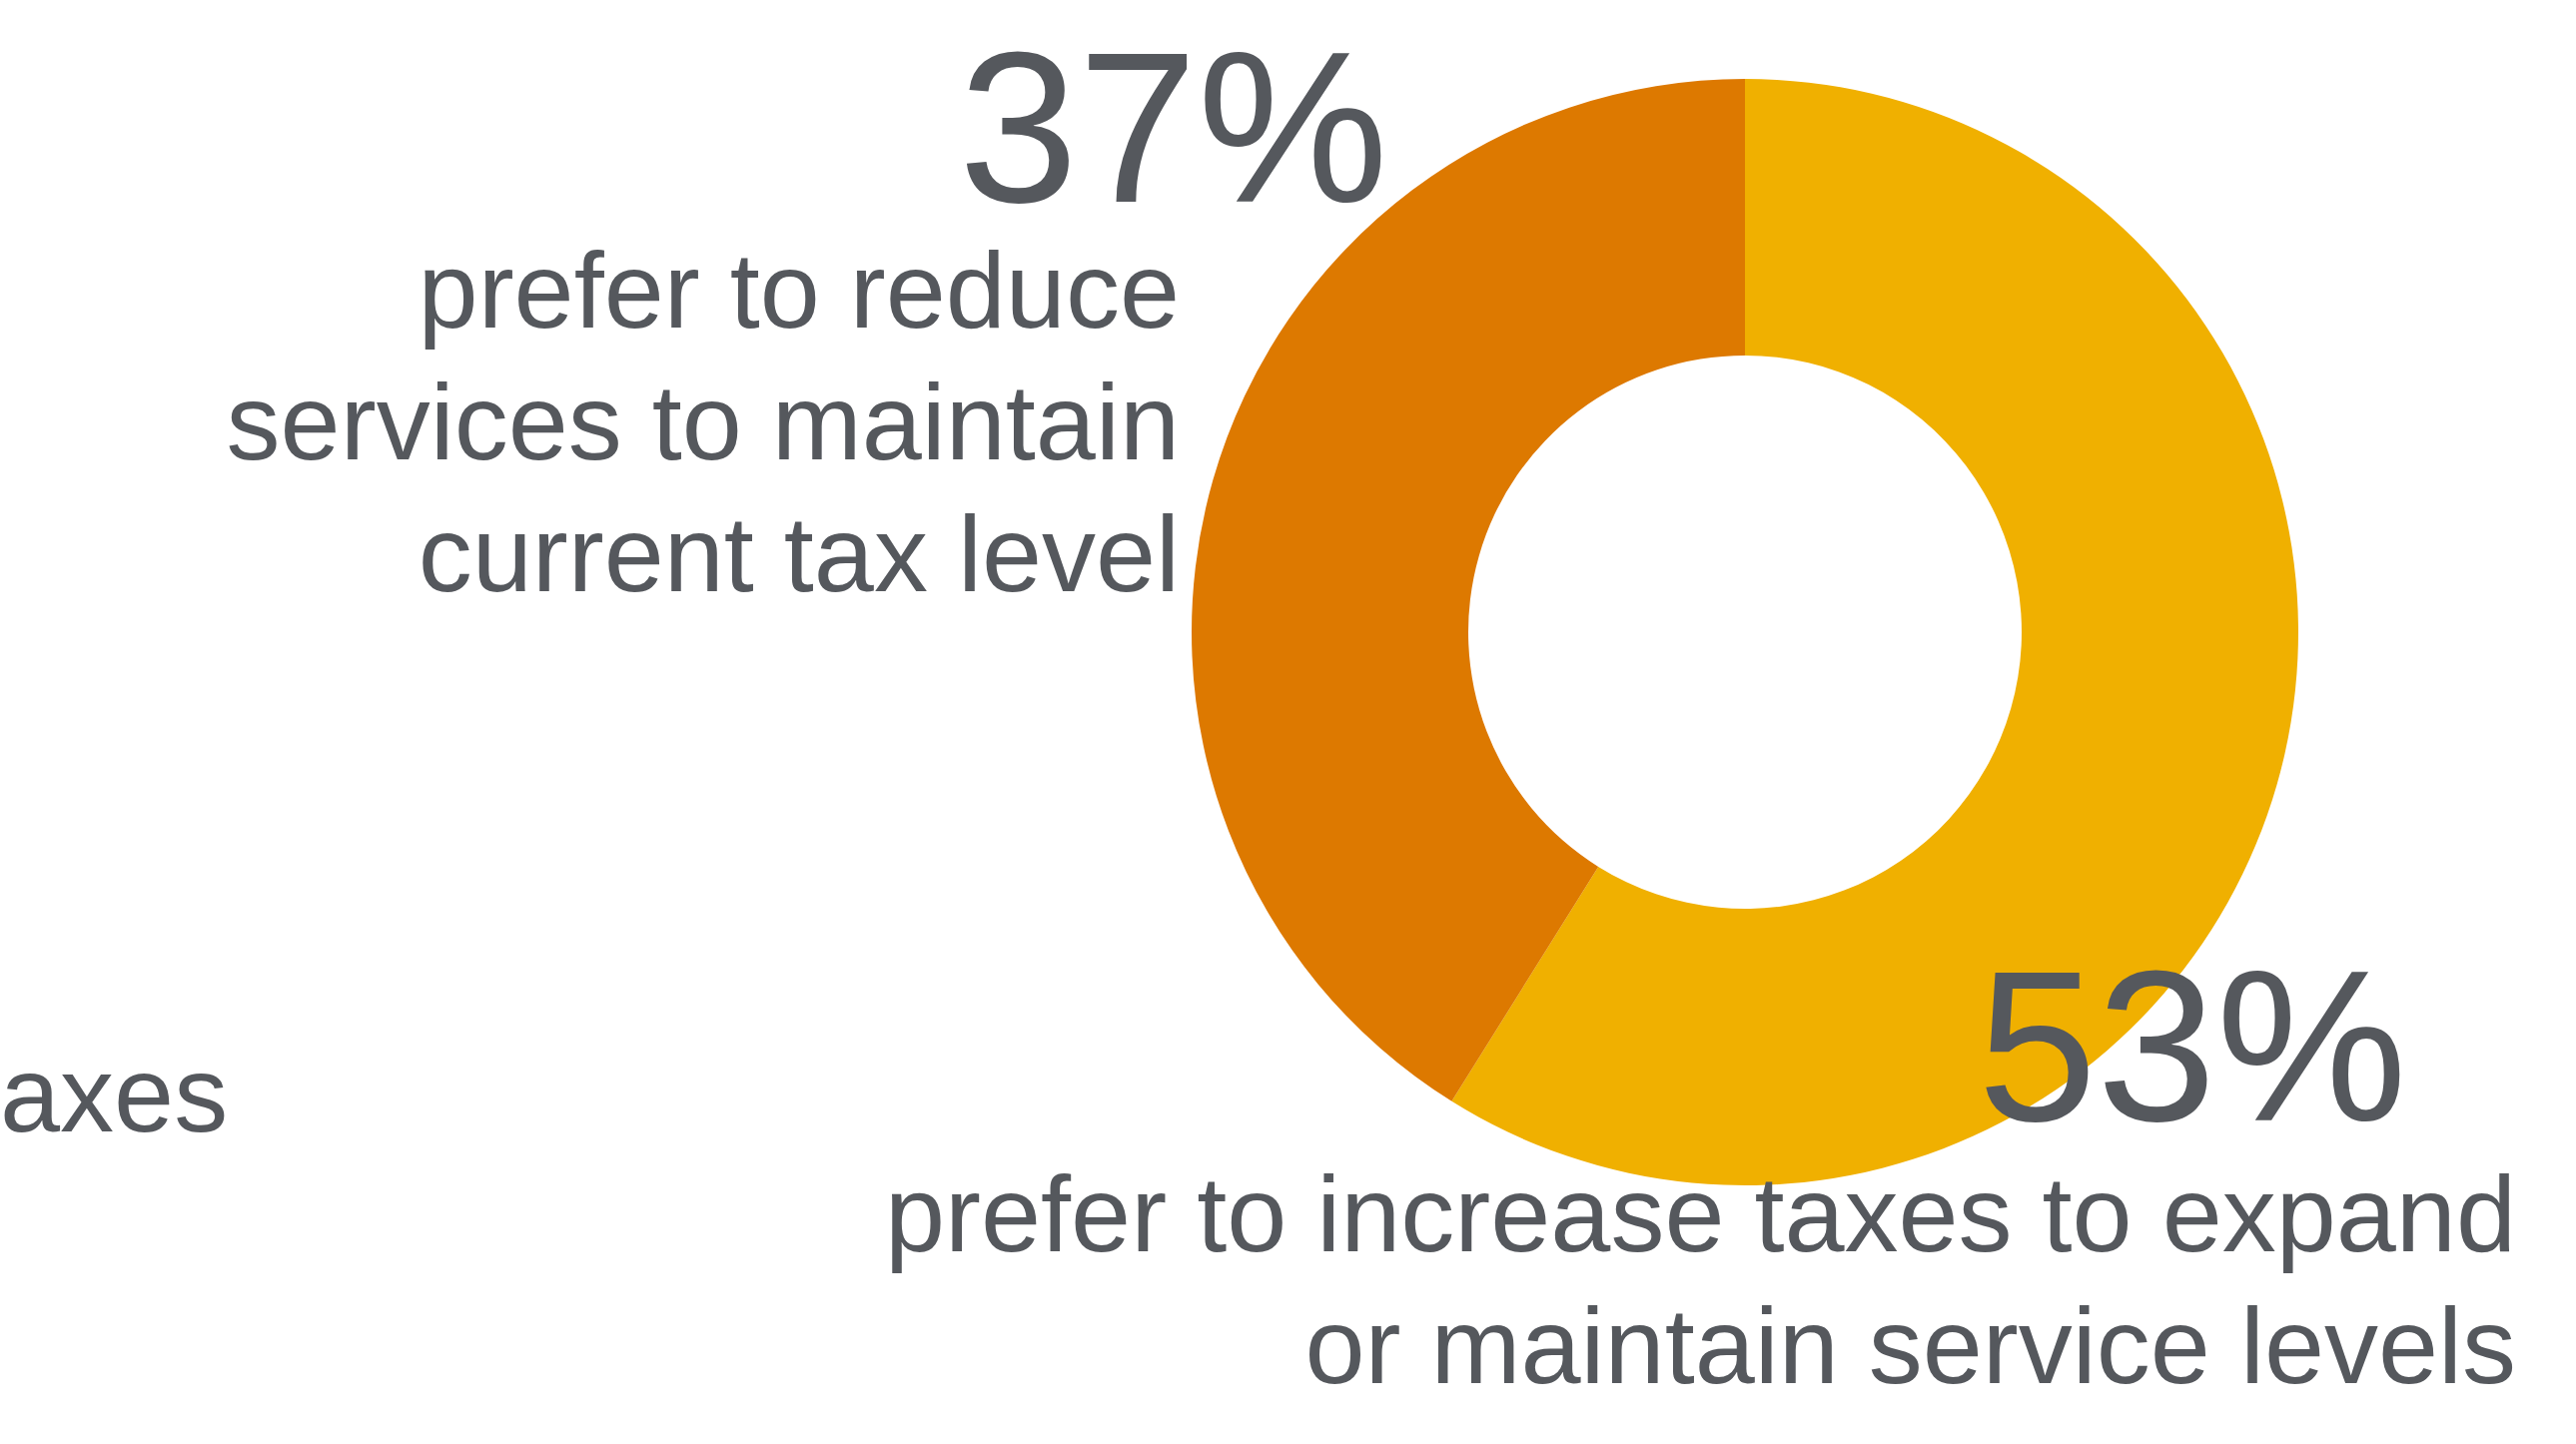 The height and width of the screenshot is (1444, 2576). What do you see at coordinates (1700, 1280) in the screenshot?
I see `slice-label: prefer to increase taxes to expand or maintain service levels` at bounding box center [1700, 1280].